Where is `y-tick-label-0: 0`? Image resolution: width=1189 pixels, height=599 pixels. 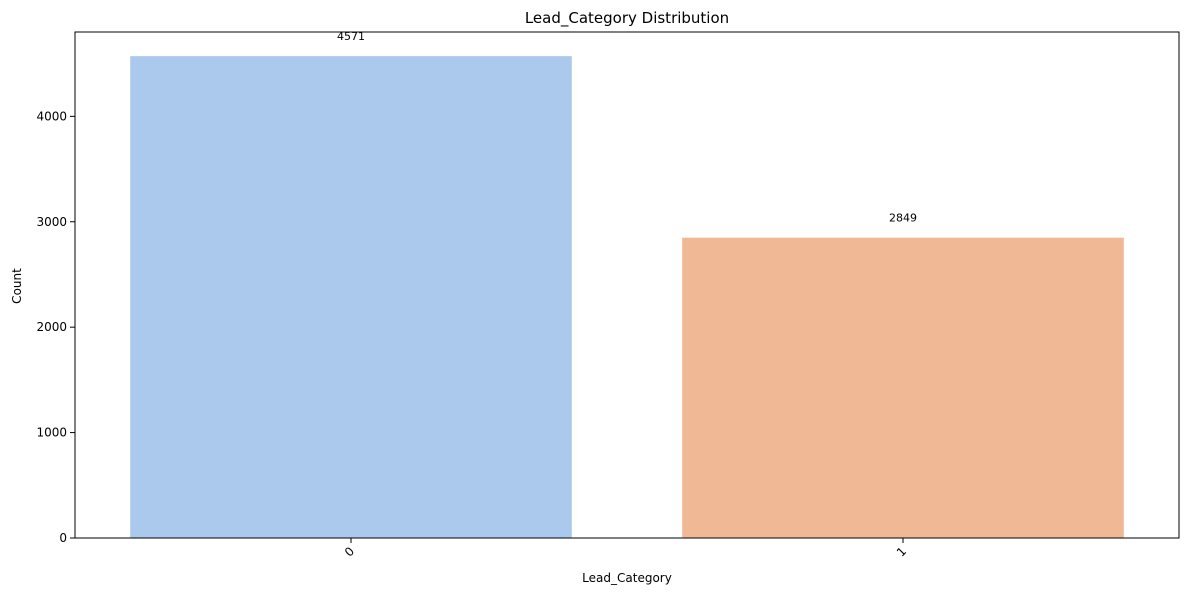
y-tick-label-0: 0 is located at coordinates (63, 538).